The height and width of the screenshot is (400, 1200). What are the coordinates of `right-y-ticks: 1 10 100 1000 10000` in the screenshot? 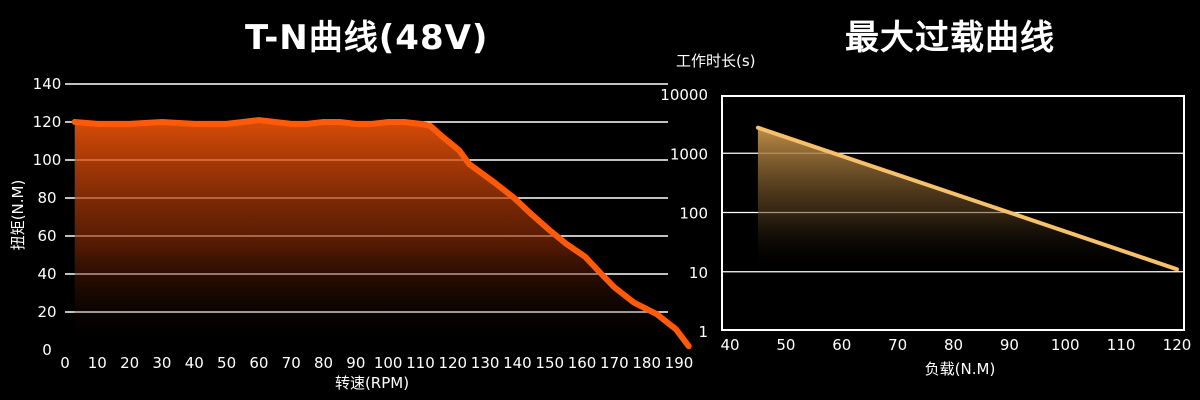 It's located at (684, 213).